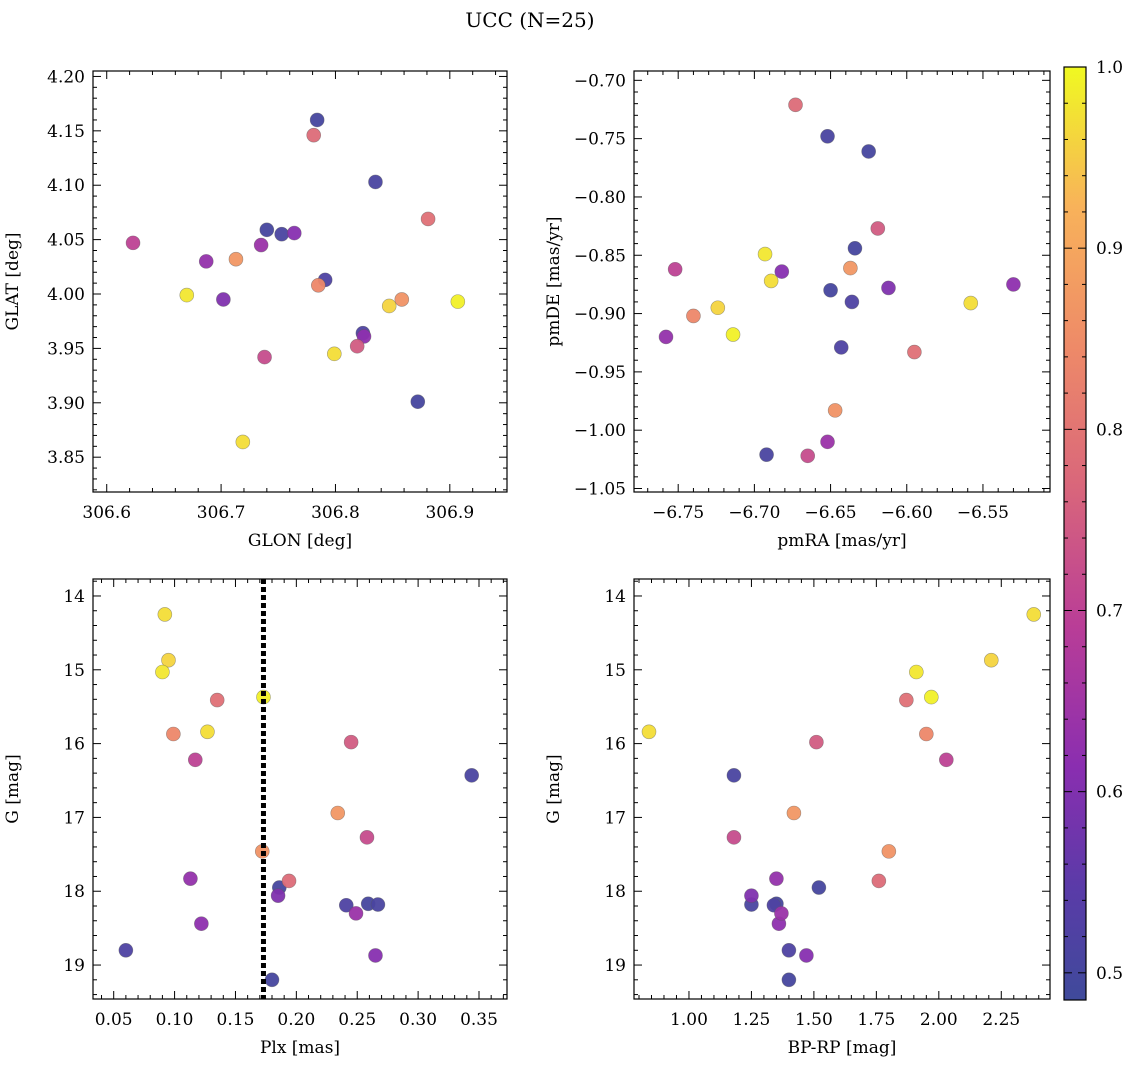  What do you see at coordinates (175, 1020) in the screenshot?
I see `x-tick-label: 0.10` at bounding box center [175, 1020].